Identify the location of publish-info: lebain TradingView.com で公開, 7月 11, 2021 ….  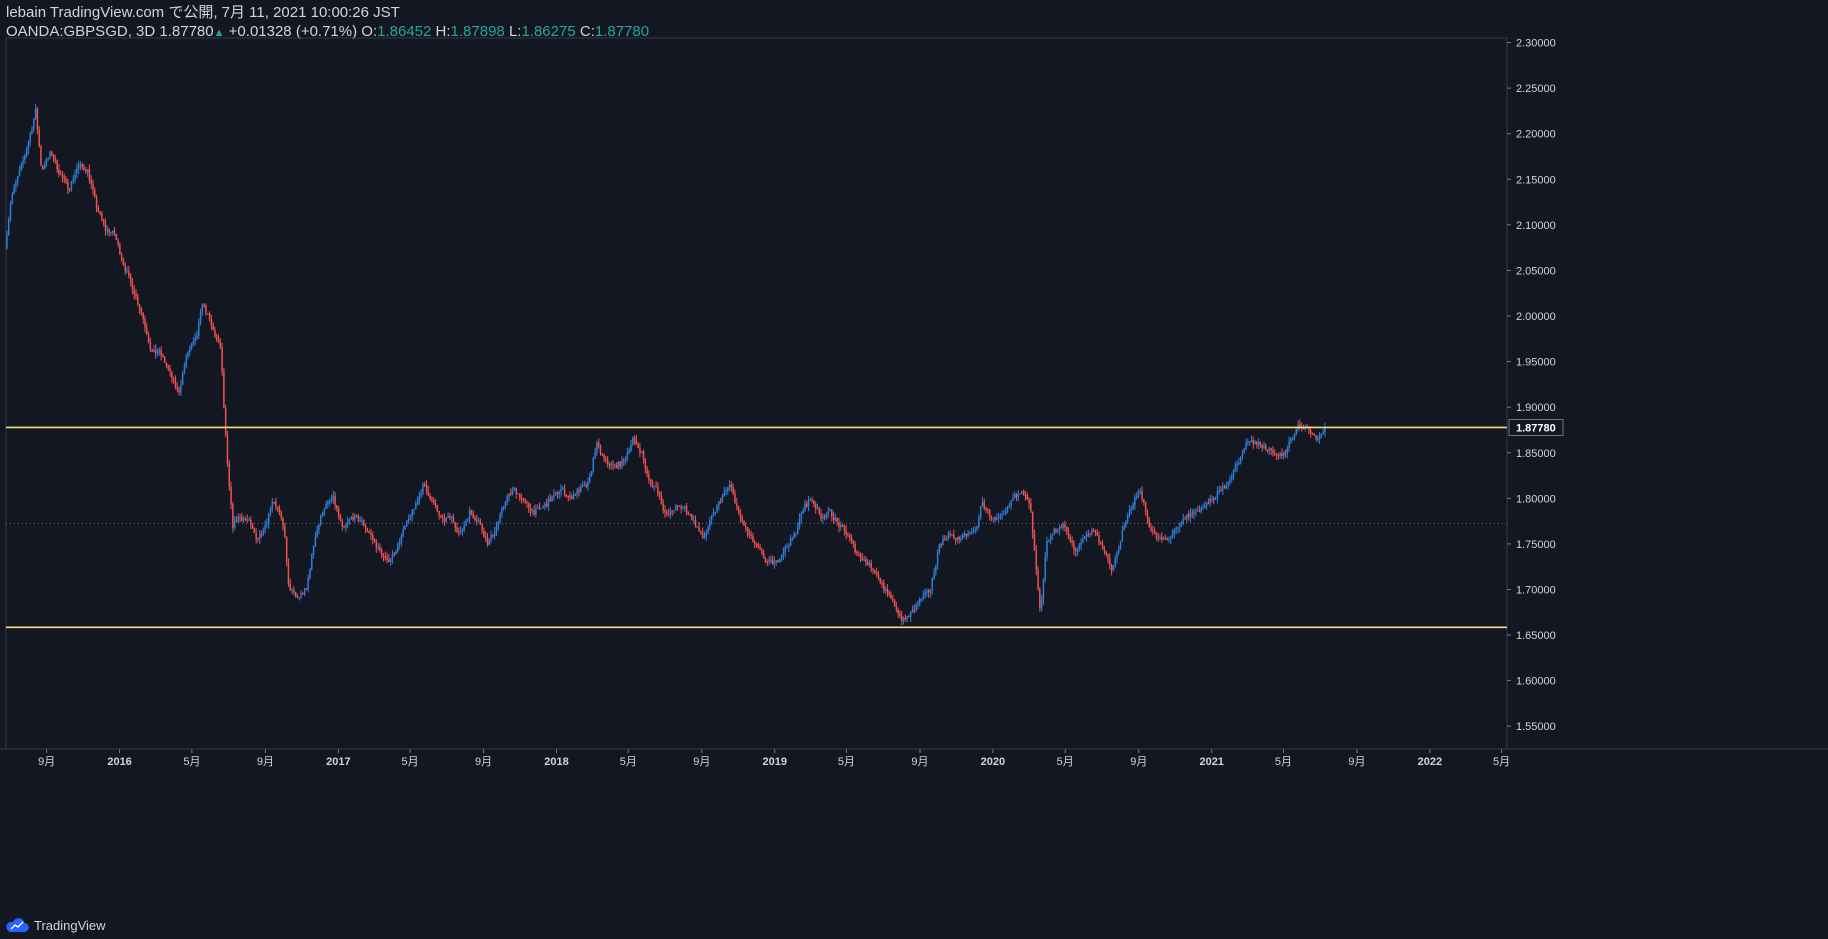
(203, 12).